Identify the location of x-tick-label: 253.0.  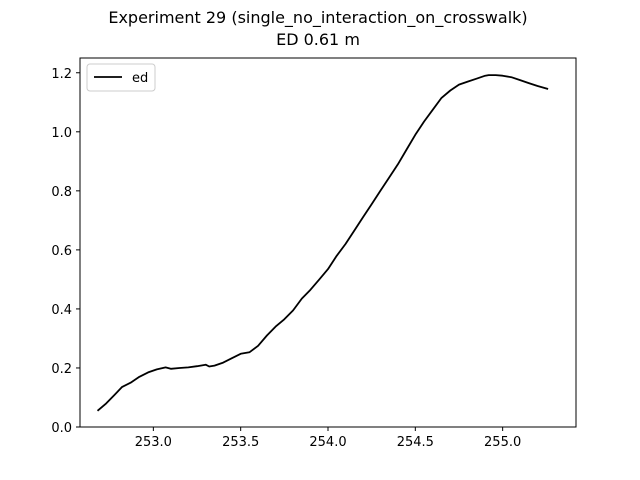
(153, 442).